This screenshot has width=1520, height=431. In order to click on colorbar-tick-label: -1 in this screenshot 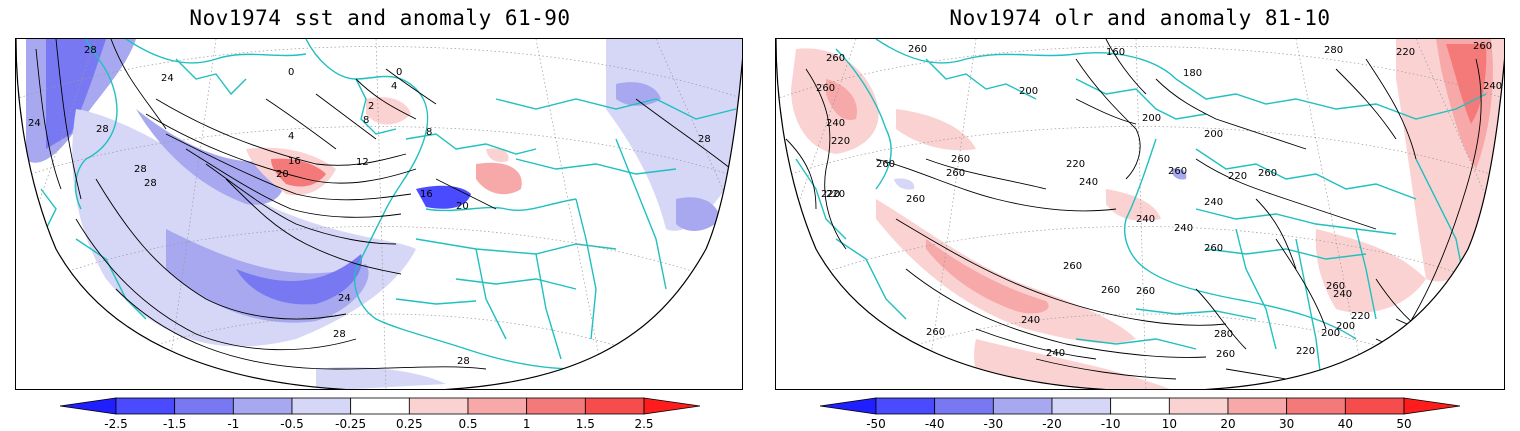, I will do `click(233, 424)`.